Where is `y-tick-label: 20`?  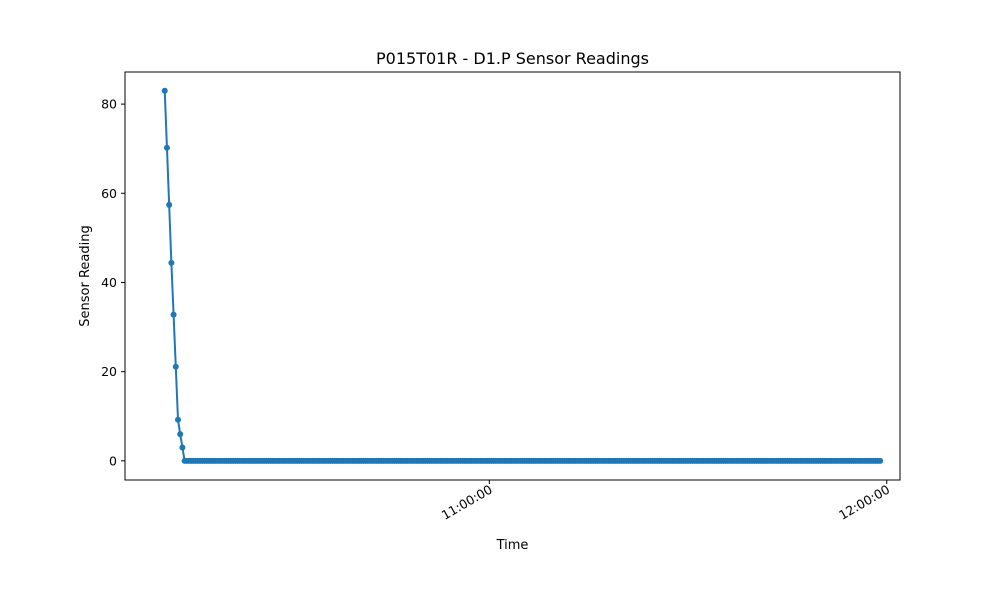
y-tick-label: 20 is located at coordinates (109, 371).